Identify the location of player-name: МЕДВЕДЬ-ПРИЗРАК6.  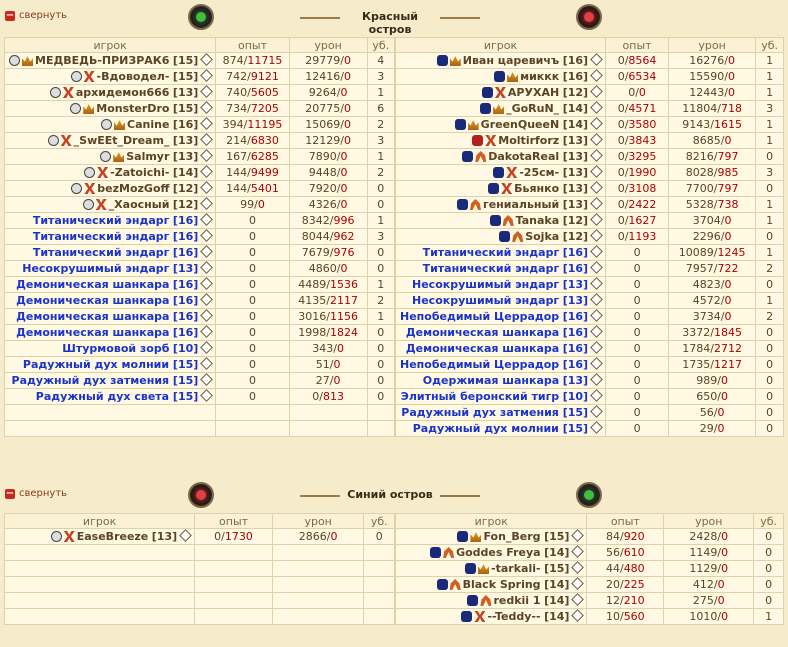
(102, 60).